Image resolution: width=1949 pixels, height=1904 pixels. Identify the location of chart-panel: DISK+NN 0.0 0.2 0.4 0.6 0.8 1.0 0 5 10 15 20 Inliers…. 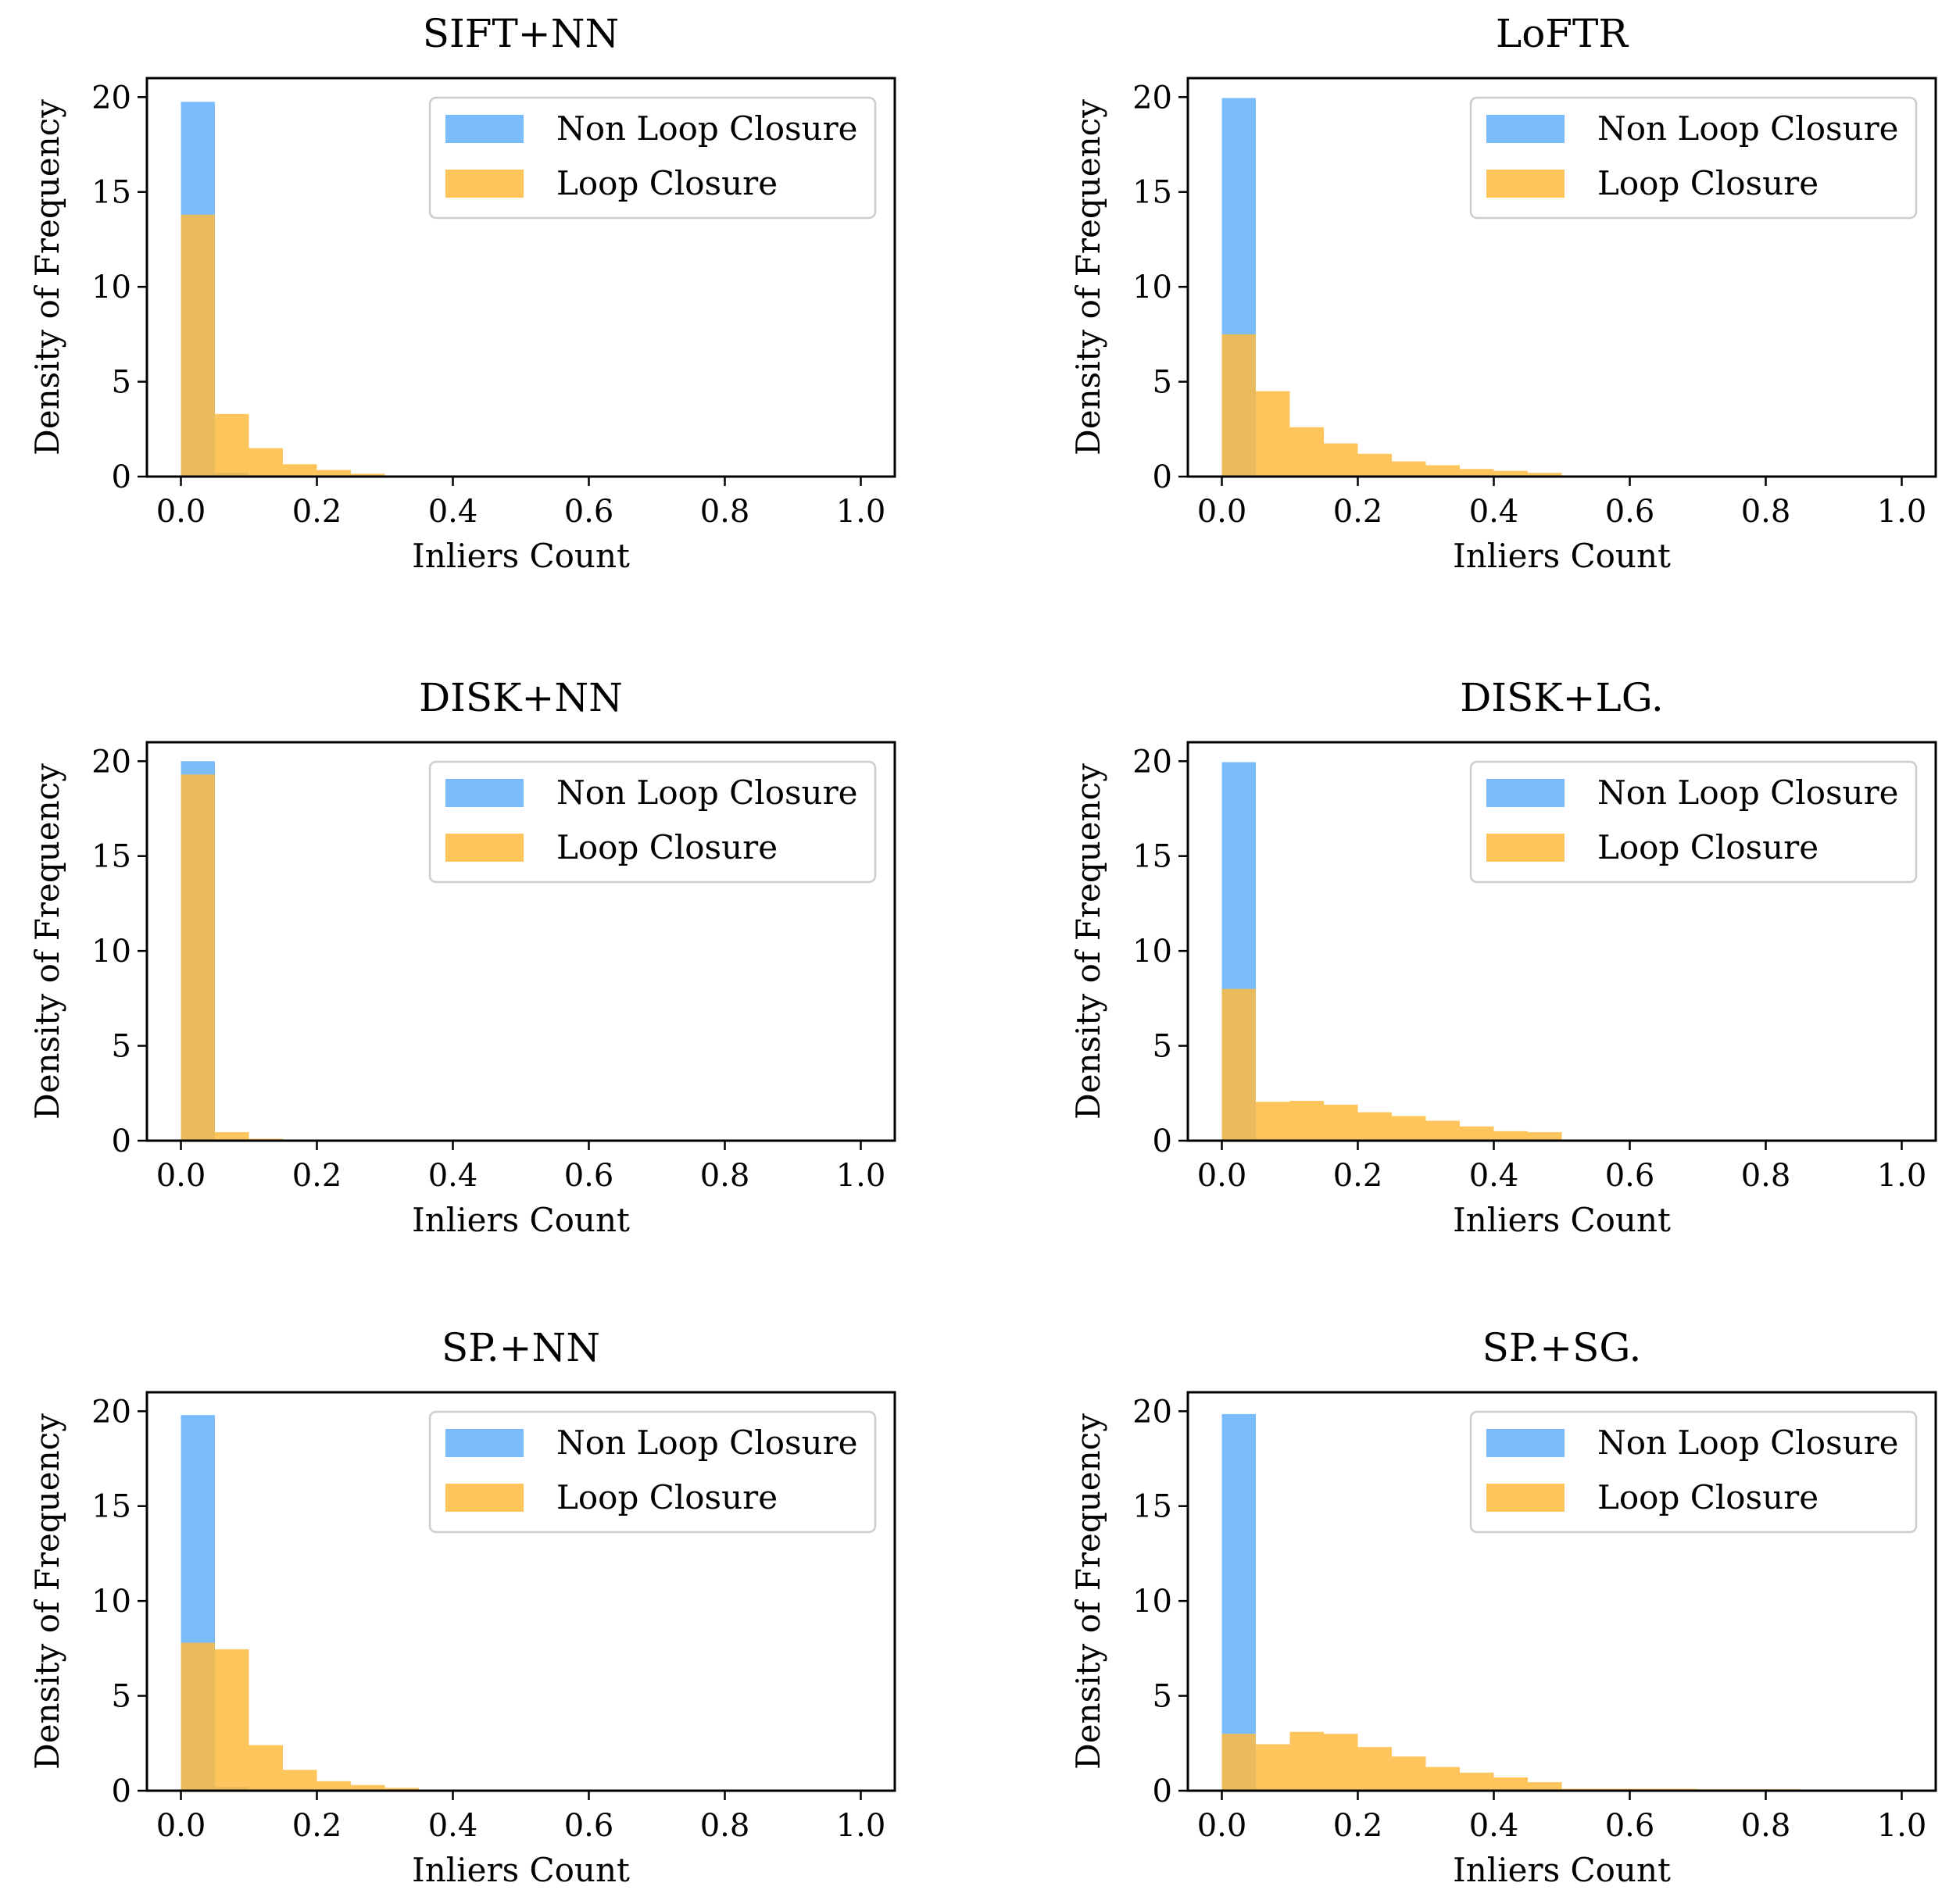
(462, 957).